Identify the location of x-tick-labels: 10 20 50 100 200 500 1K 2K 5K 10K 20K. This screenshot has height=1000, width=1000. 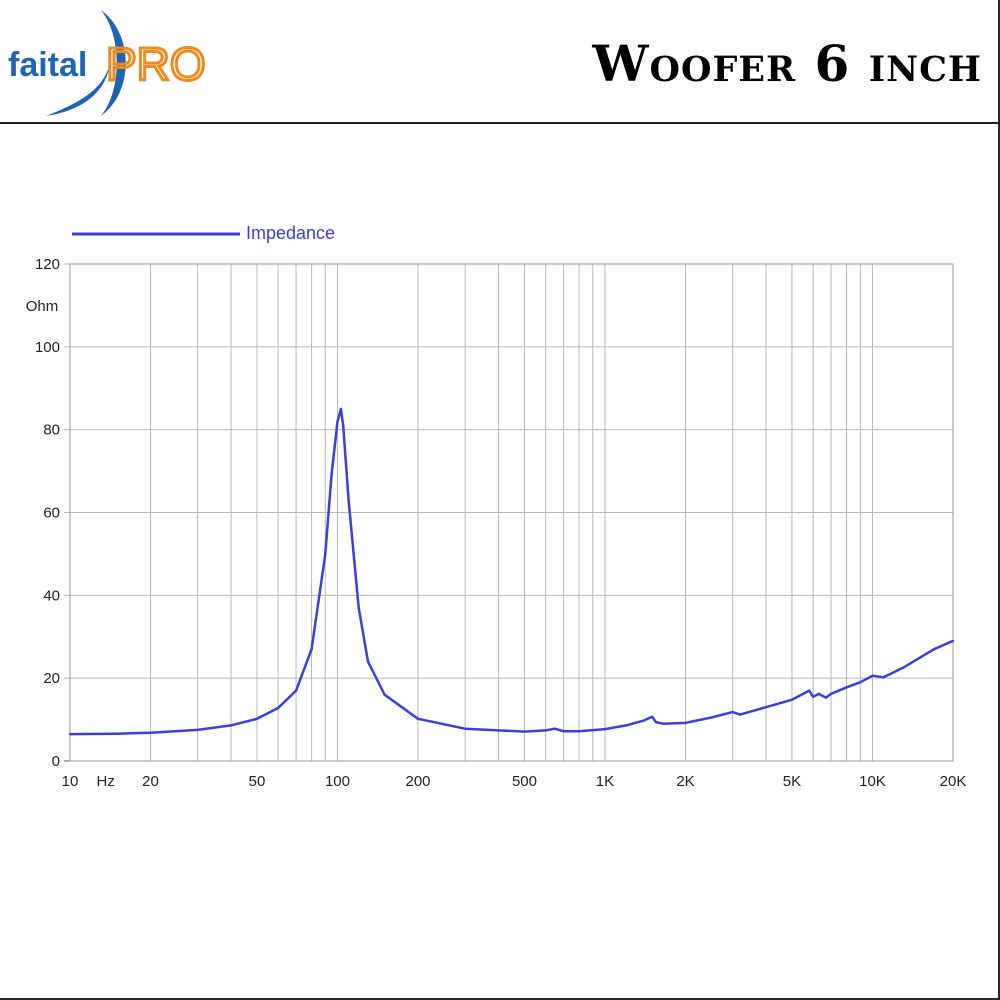
(514, 781).